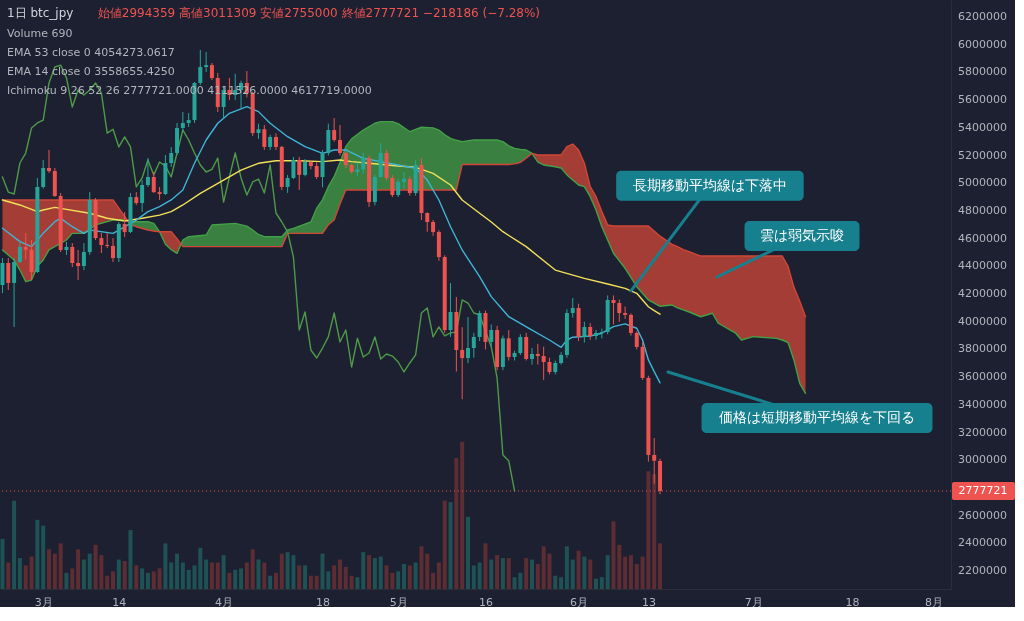 Image resolution: width=1024 pixels, height=621 pixels. Describe the element at coordinates (802, 235) in the screenshot. I see `annotation: 雲は弱気示唆` at that location.